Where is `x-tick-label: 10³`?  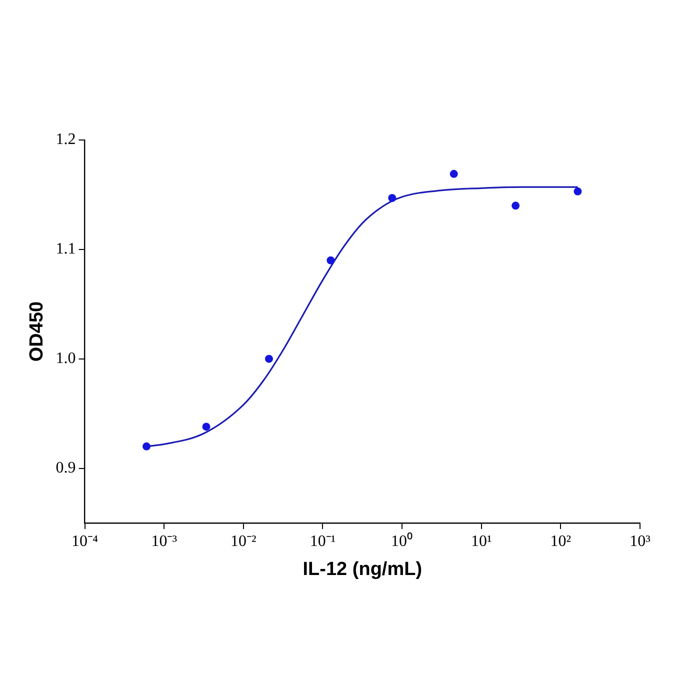
x-tick-label: 10³ is located at coordinates (640, 541).